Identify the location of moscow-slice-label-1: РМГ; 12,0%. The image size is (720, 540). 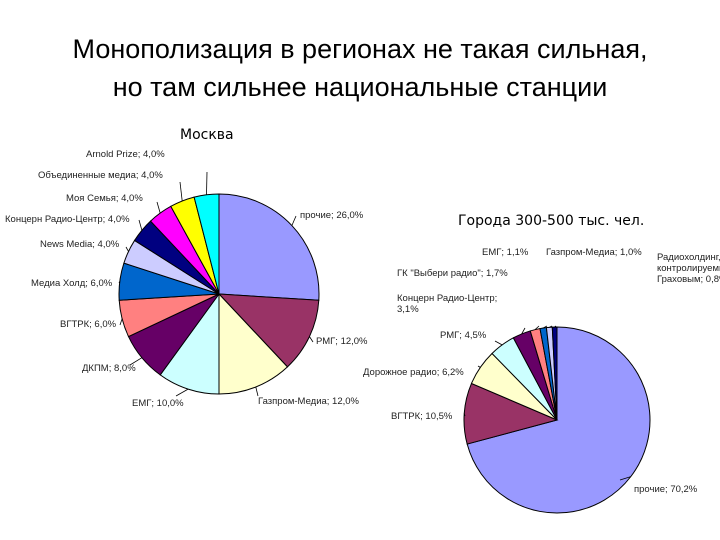
(342, 341).